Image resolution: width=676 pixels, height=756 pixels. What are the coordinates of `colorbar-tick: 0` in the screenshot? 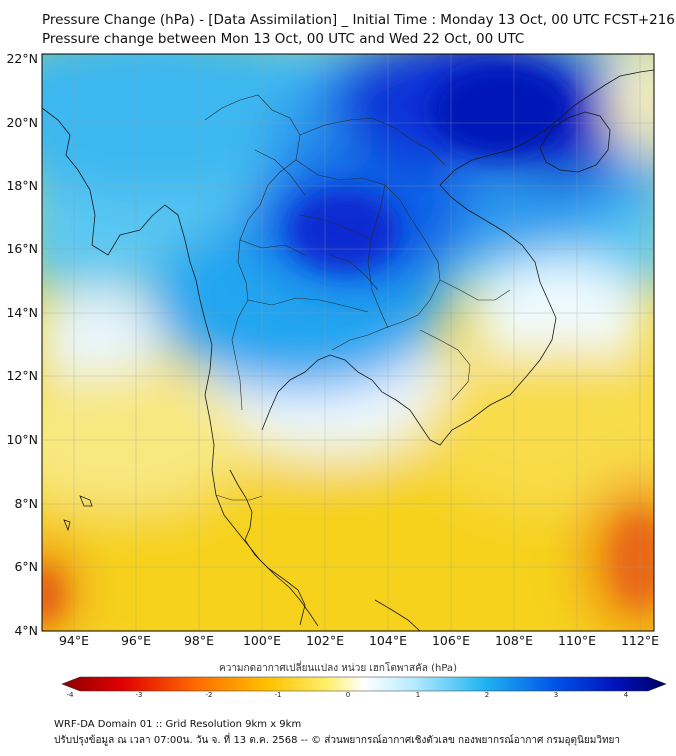 It's located at (348, 695).